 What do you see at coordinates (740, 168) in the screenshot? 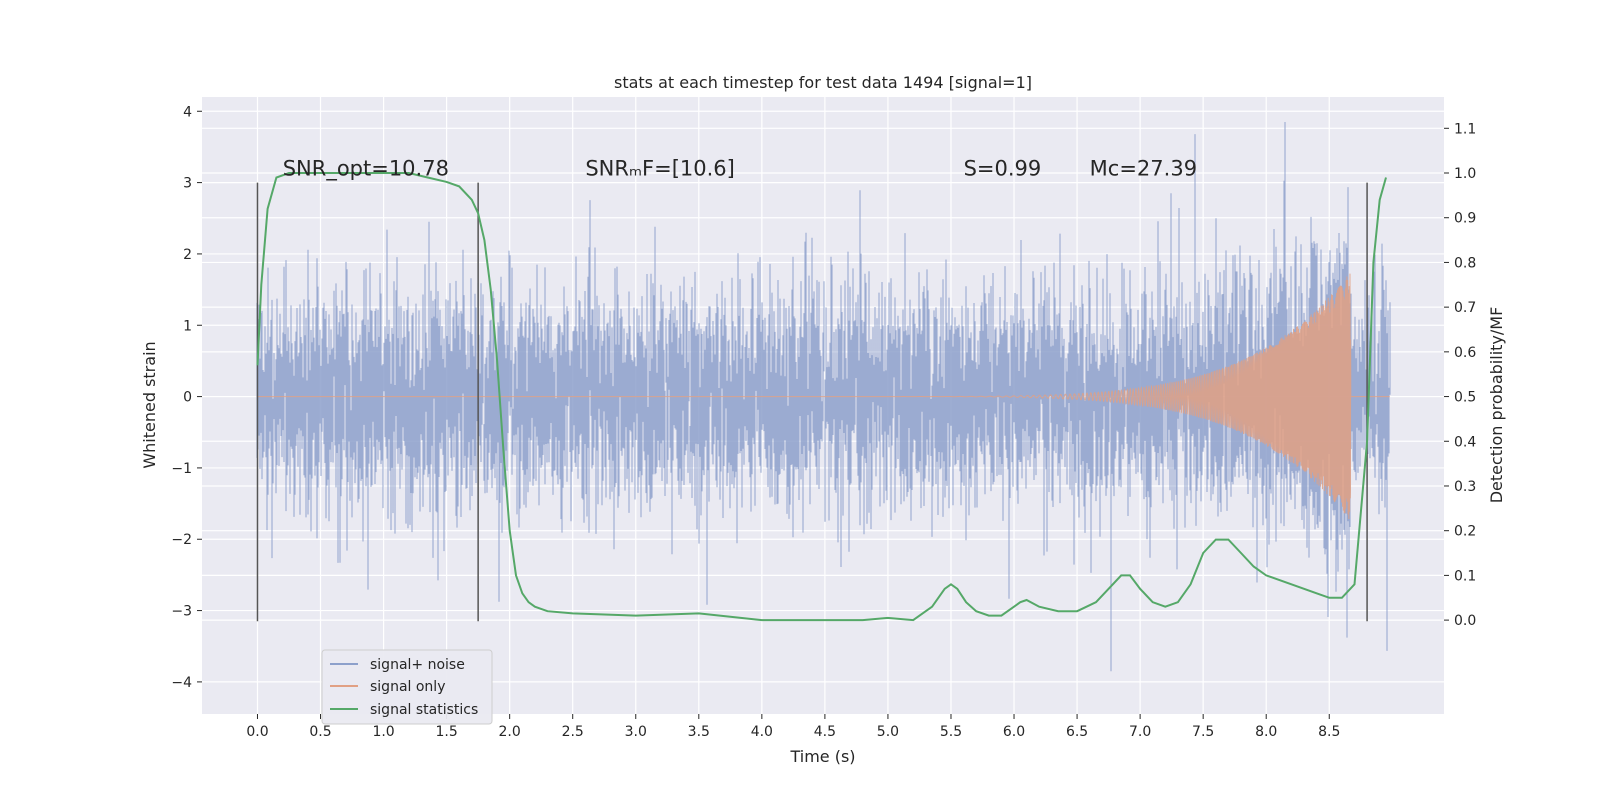
I see `annotations: SNR_opt=10.78 SNRₘF=[10.6] S=0.99 Mᴄ=27.39` at bounding box center [740, 168].